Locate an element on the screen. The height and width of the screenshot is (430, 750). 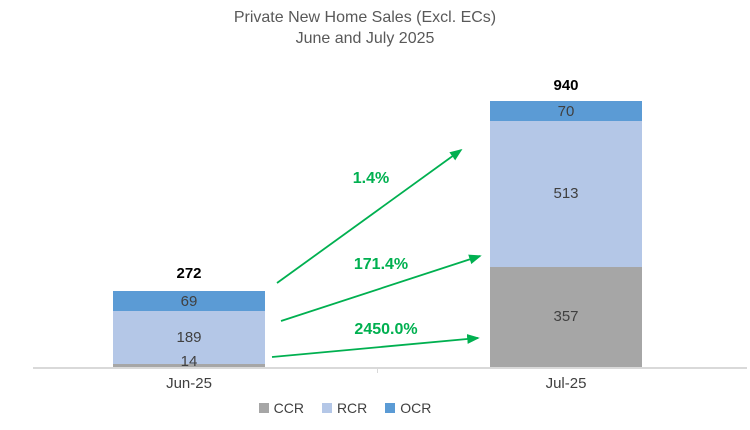
legend: CCR RCR OCR is located at coordinates (345, 408).